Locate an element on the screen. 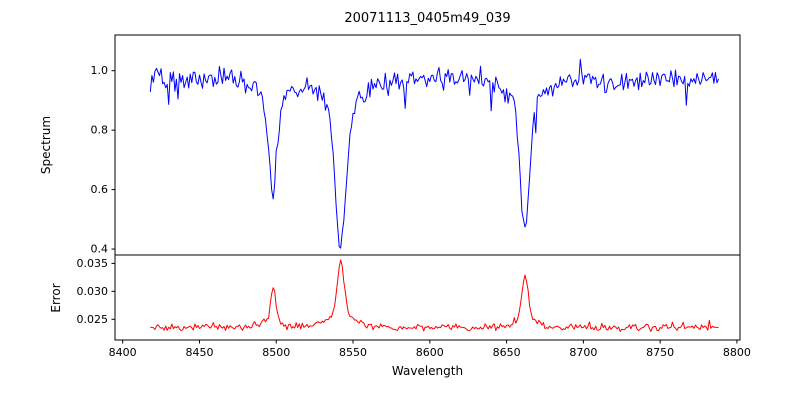 The height and width of the screenshot is (400, 800). x-tick-label: 8700 is located at coordinates (583, 352).